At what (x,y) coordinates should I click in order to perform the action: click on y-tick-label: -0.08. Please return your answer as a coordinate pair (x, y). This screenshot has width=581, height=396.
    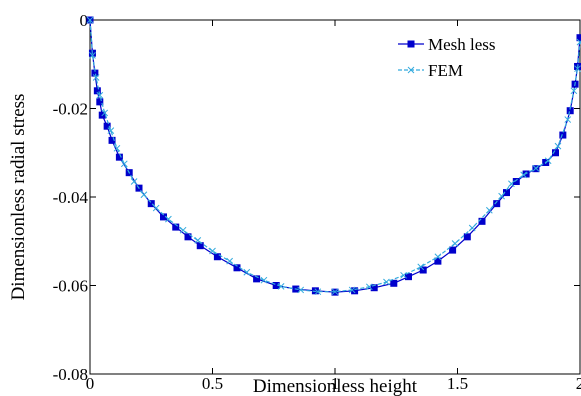
    Looking at the image, I should click on (70, 374).